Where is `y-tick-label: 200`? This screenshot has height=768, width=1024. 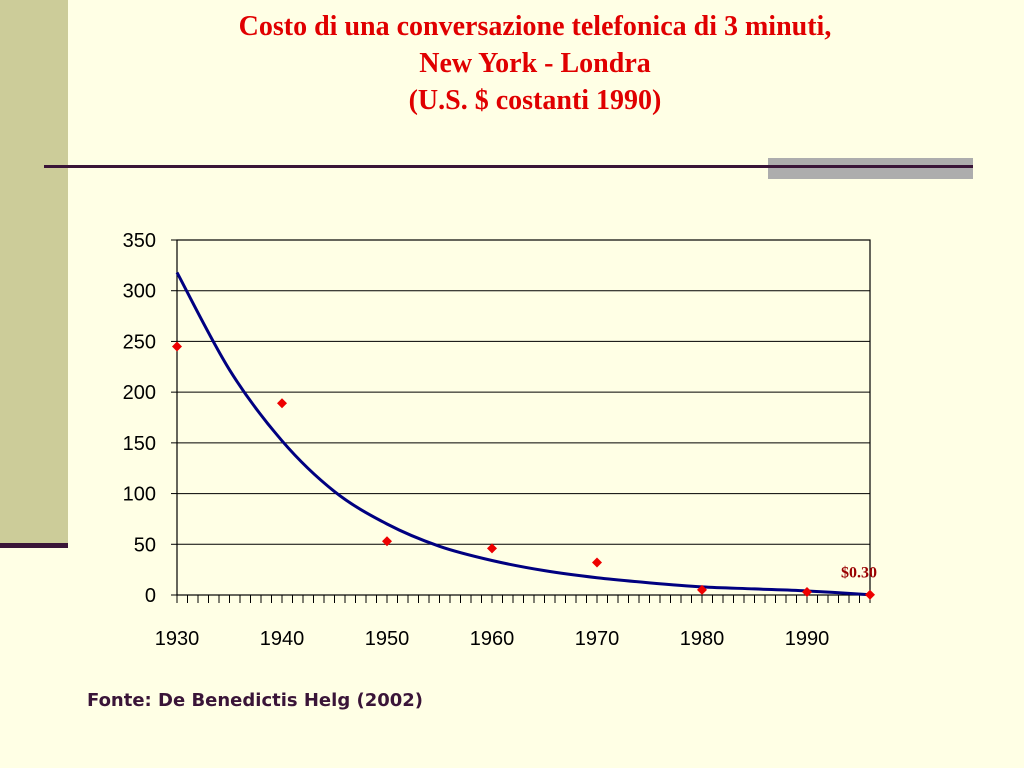 y-tick-label: 200 is located at coordinates (139, 393).